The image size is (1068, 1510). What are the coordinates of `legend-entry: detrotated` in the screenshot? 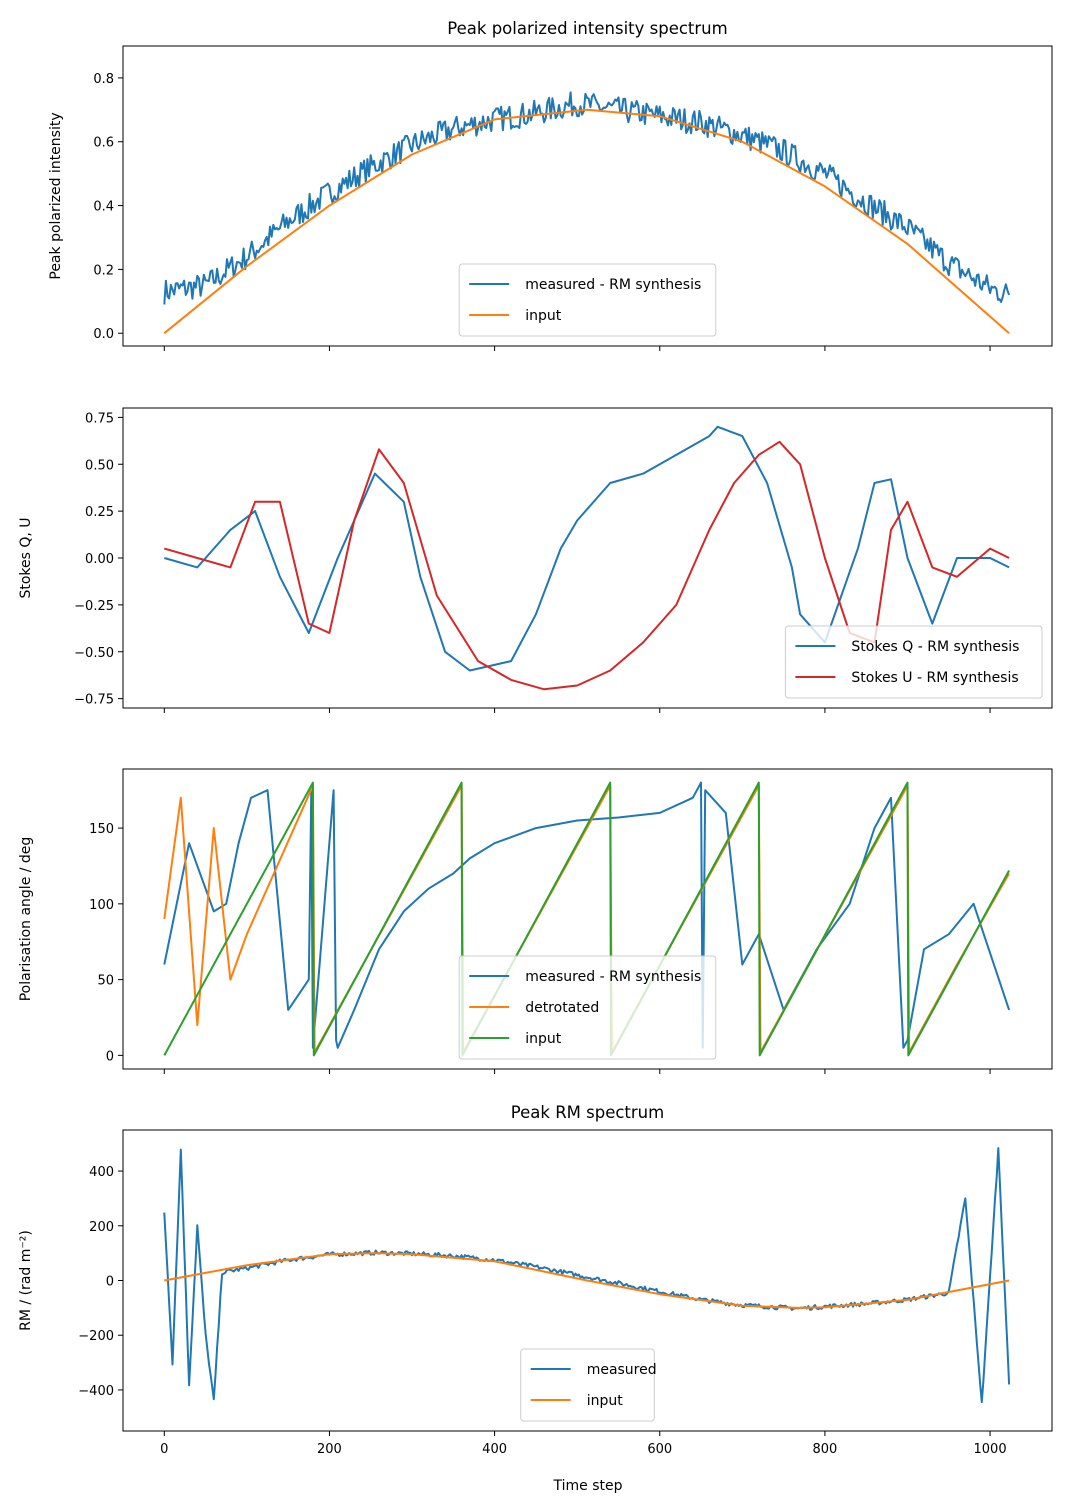 It's located at (562, 1008).